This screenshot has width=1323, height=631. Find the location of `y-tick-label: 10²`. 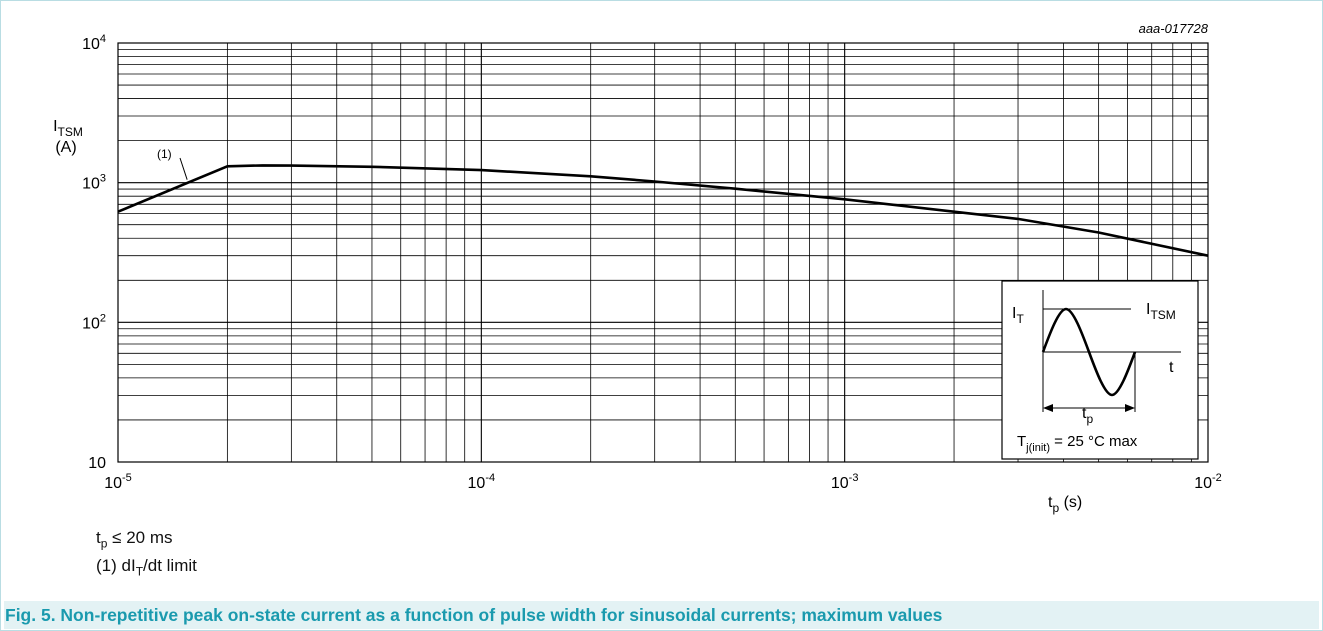

y-tick-label: 10² is located at coordinates (94, 322).